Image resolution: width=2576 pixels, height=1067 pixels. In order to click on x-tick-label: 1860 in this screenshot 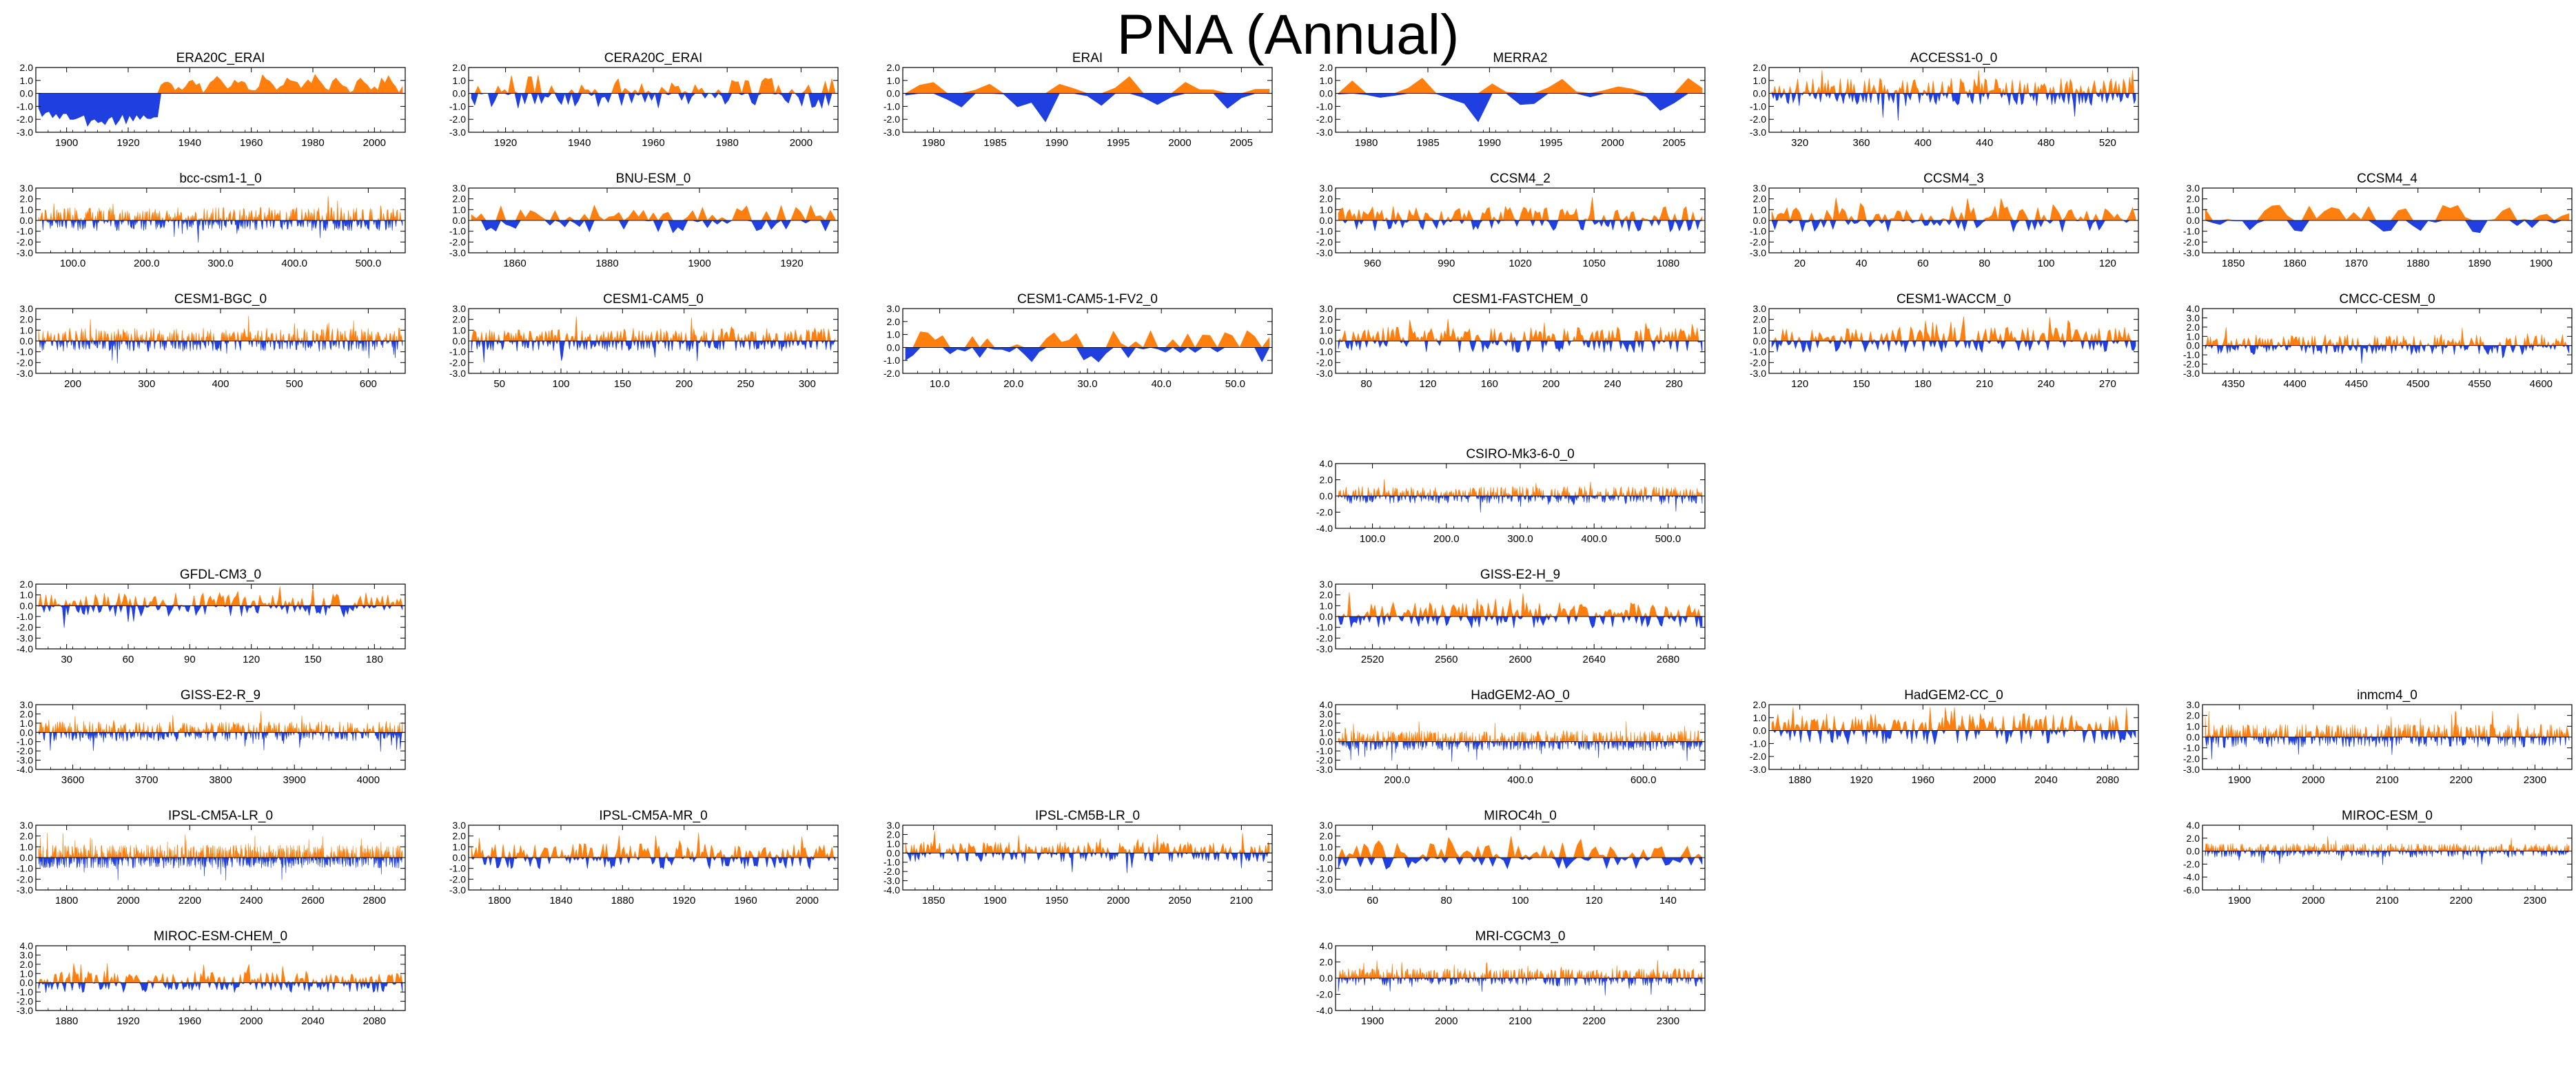, I will do `click(514, 263)`.